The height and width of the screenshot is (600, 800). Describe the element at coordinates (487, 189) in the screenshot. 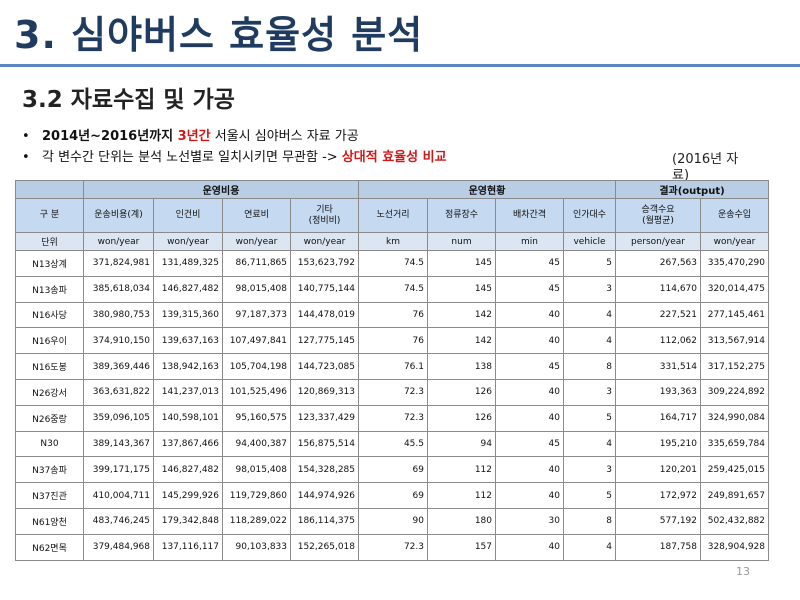

I see `group-header: 운영현황` at that location.